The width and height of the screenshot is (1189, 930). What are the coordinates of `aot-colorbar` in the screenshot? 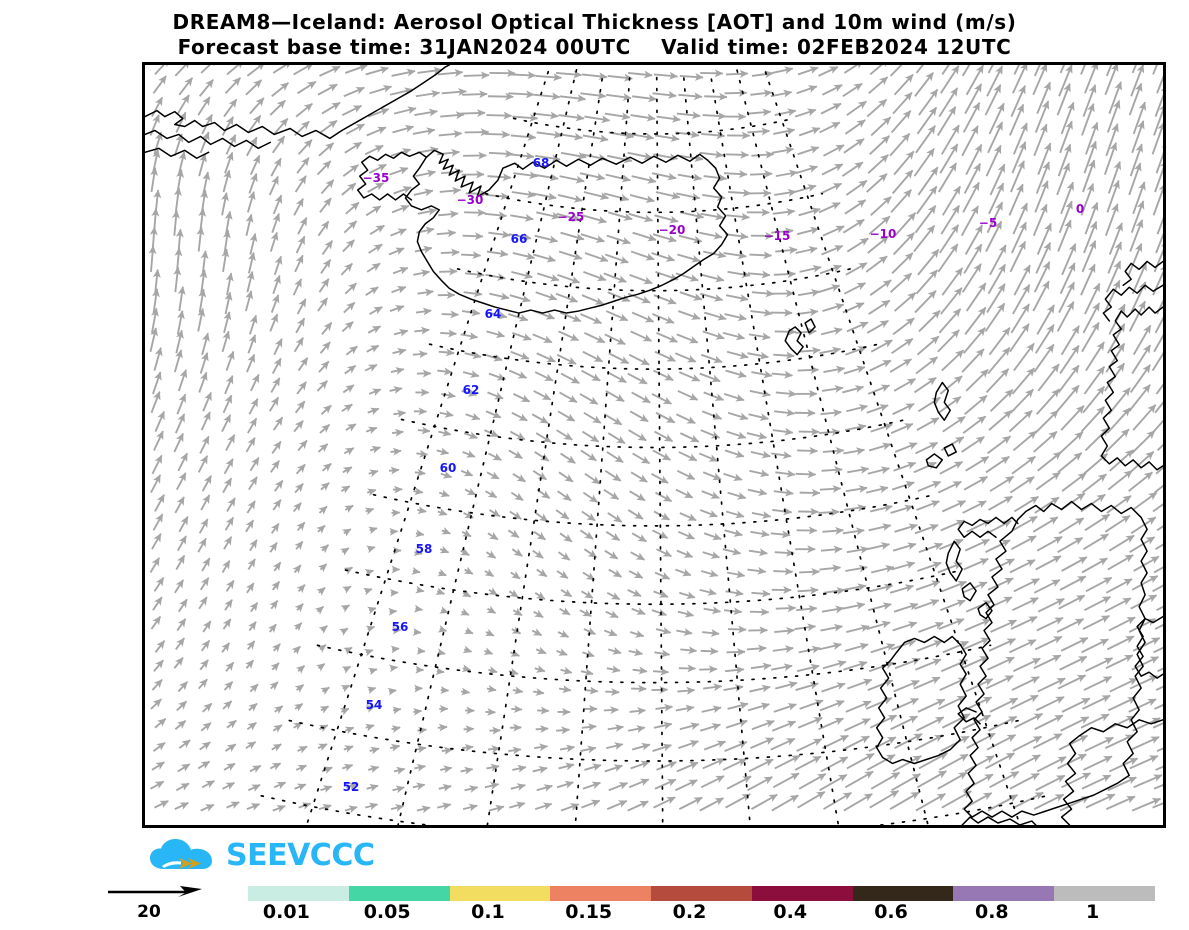 It's located at (702, 893).